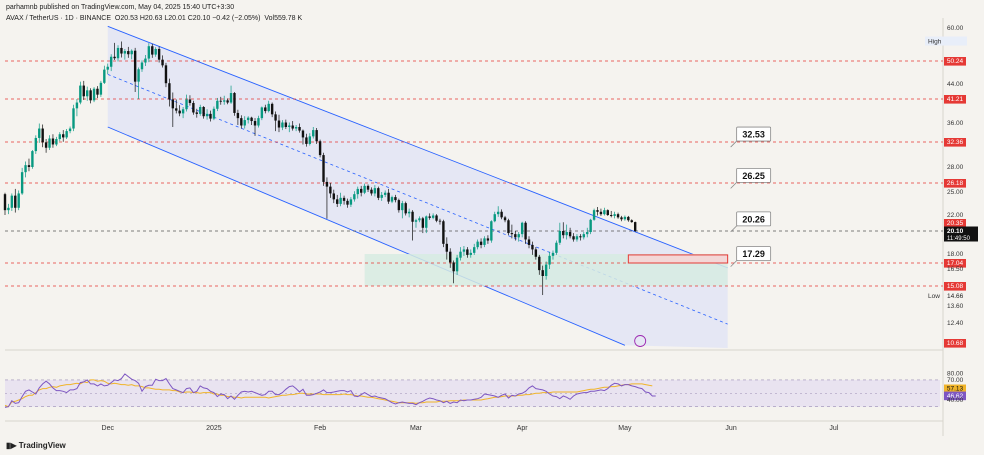 This screenshot has width=984, height=455. Describe the element at coordinates (934, 296) in the screenshot. I see `low-label: Low` at that location.